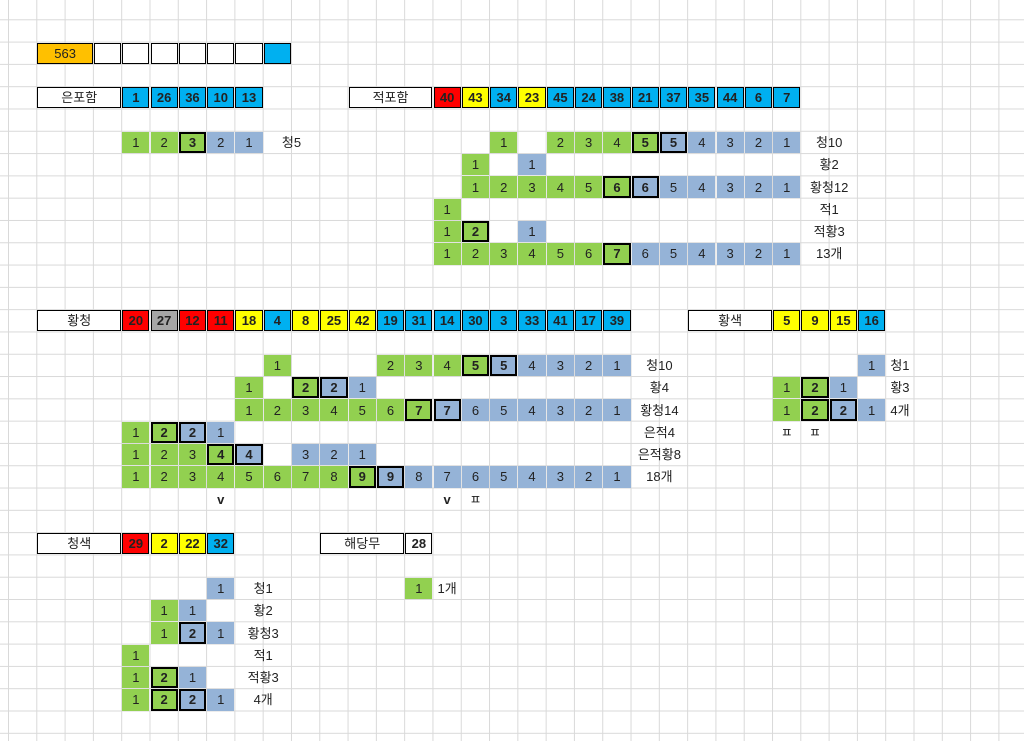 Image resolution: width=1024 pixels, height=741 pixels. I want to click on pattern-label: 청10, so click(829, 142).